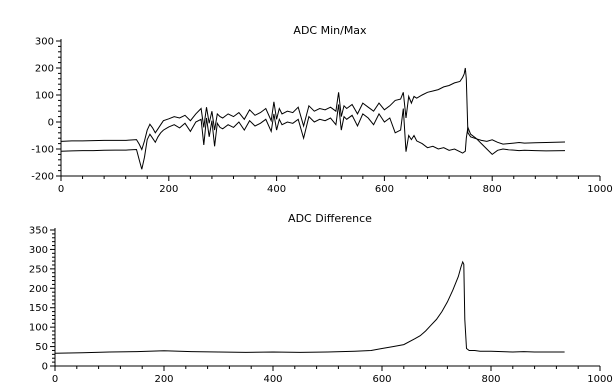  What do you see at coordinates (38, 269) in the screenshot?
I see `y-tick-label: 250` at bounding box center [38, 269].